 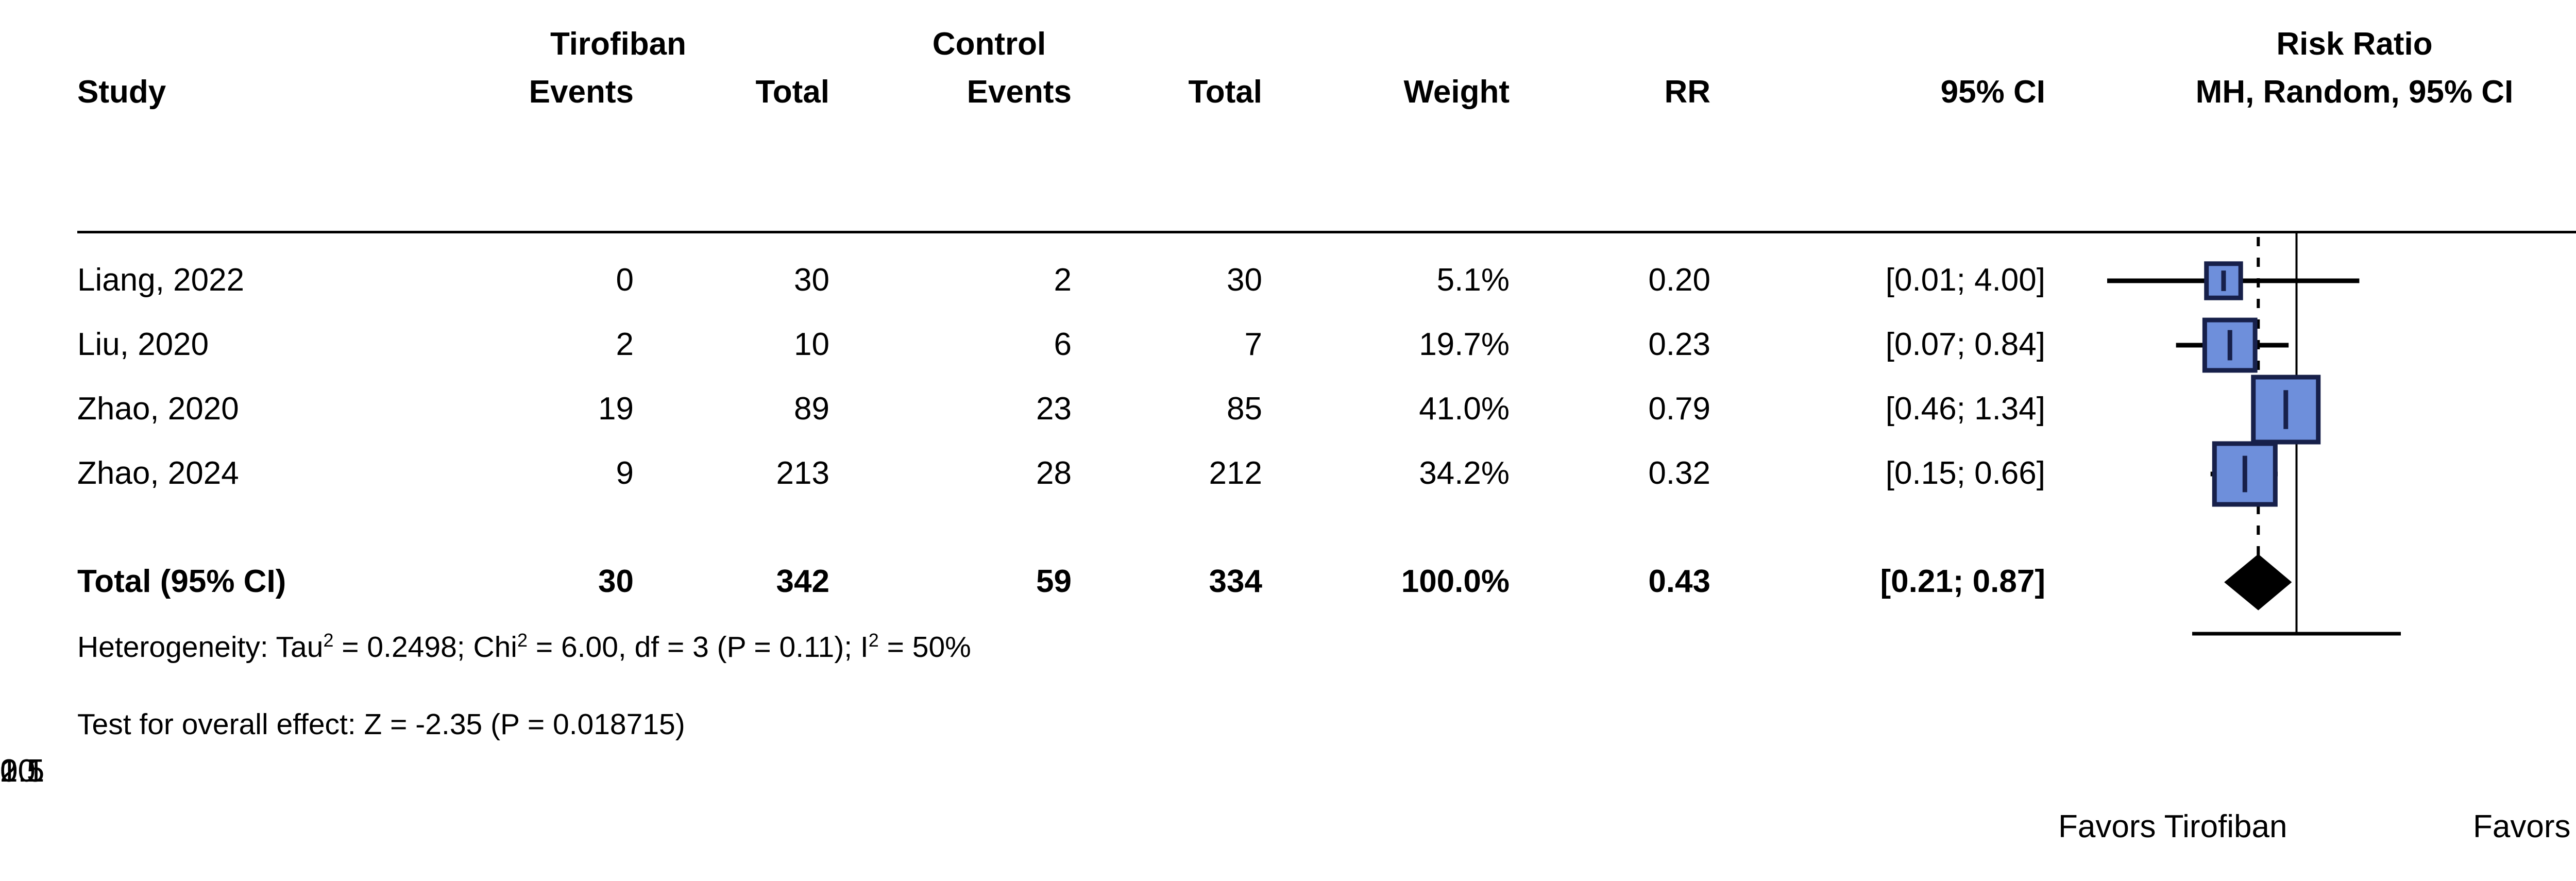 What do you see at coordinates (143, 344) in the screenshot?
I see `table-row: Liu, 2020` at bounding box center [143, 344].